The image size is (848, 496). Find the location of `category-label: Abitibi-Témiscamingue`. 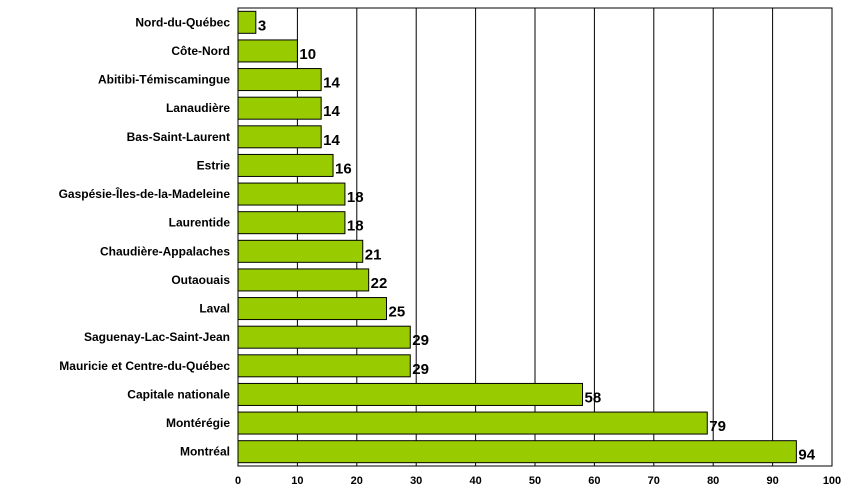

category-label: Abitibi-Témiscamingue is located at coordinates (164, 80).